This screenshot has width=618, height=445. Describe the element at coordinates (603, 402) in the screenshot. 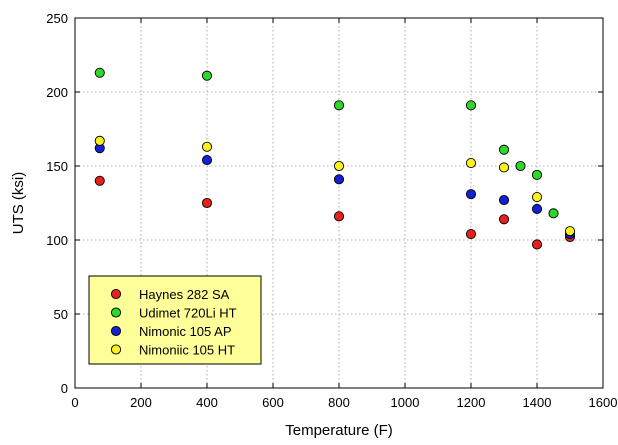

I see `x-tick-label: 1600` at that location.